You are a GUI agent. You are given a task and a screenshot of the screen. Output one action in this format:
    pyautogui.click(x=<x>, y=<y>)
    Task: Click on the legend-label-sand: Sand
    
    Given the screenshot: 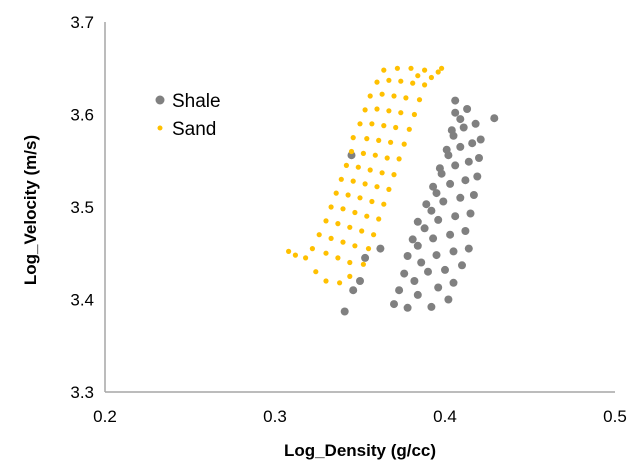 What is the action you would take?
    pyautogui.click(x=194, y=129)
    